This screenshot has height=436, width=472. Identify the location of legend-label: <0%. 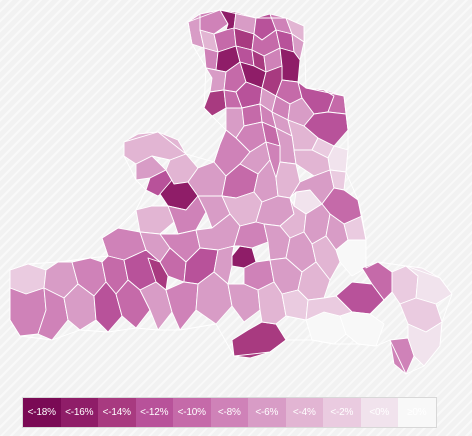
(379, 412).